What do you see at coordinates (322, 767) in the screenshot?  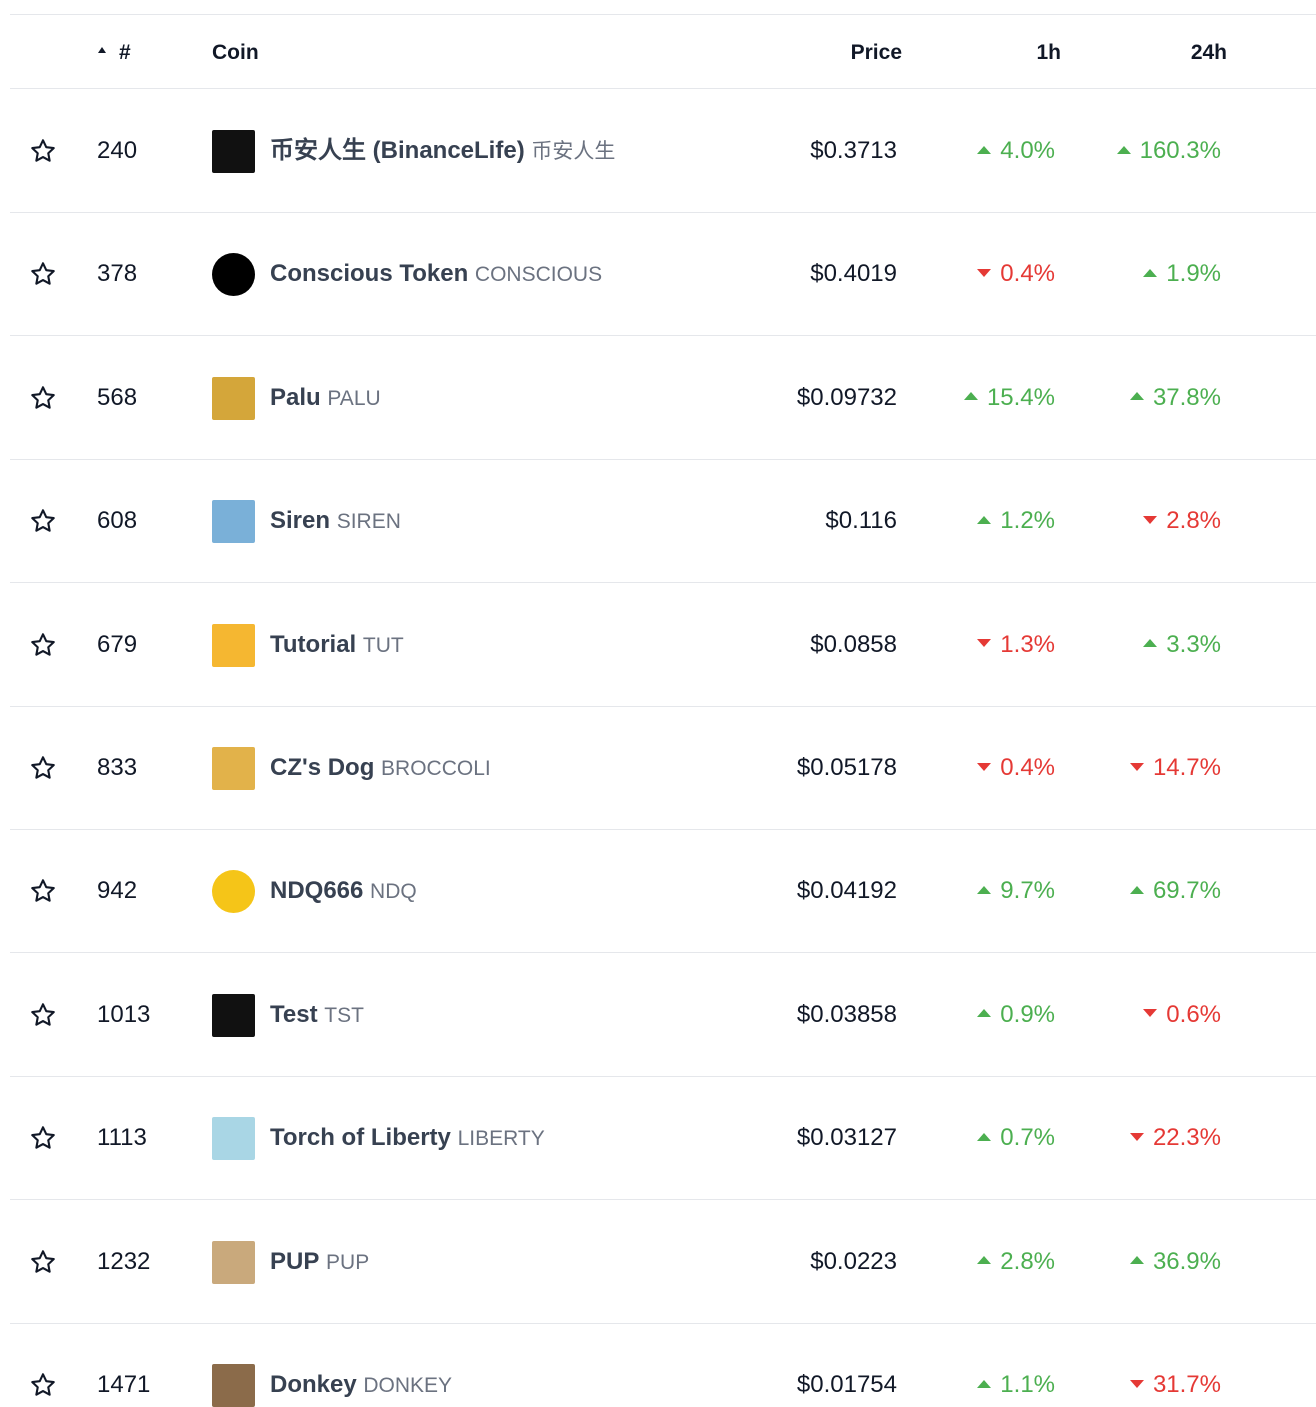 I see `coin-name: CZ's Dog` at bounding box center [322, 767].